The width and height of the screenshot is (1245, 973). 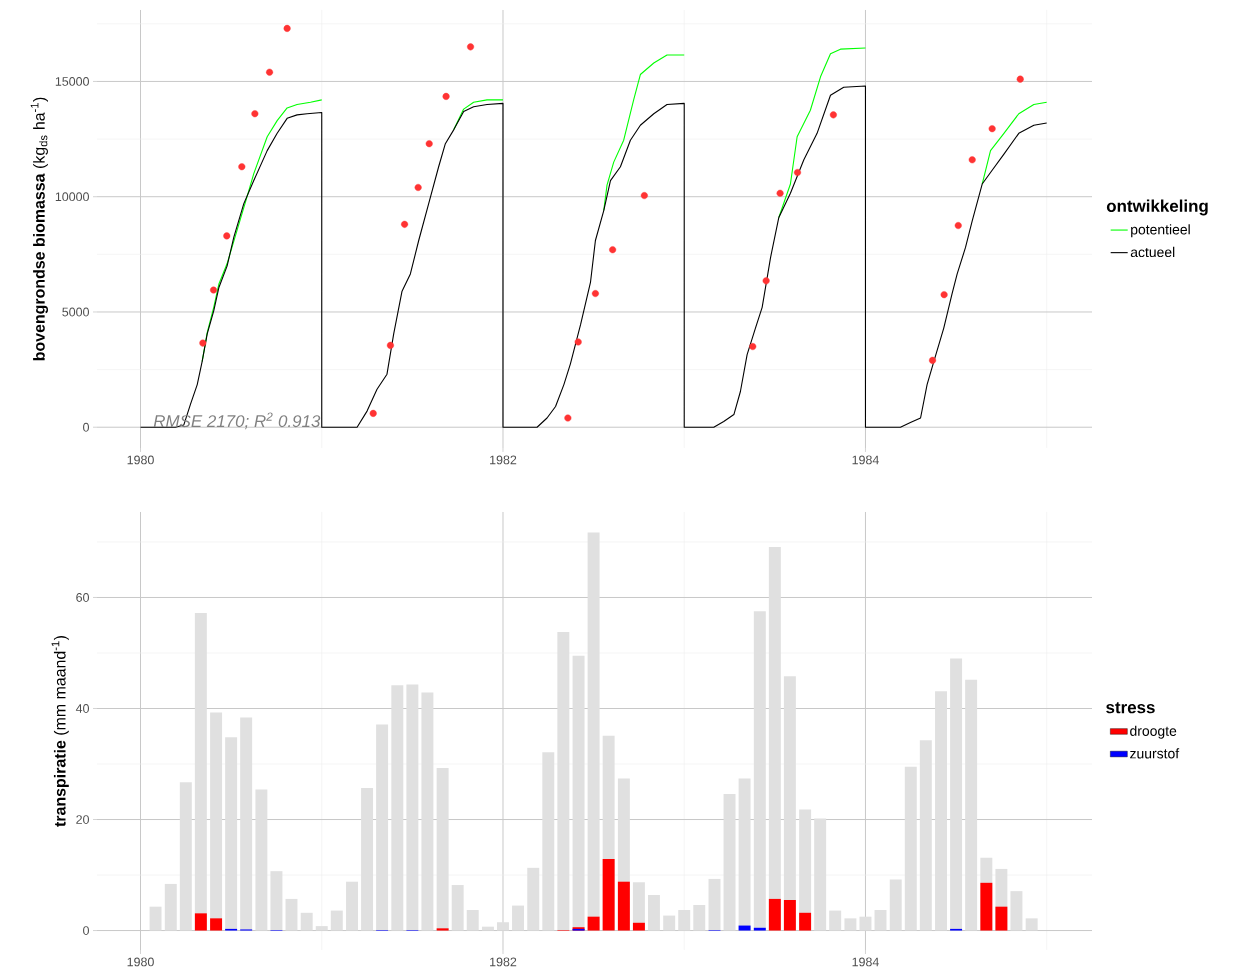 What do you see at coordinates (1152, 252) in the screenshot?
I see `legend-label: actueel` at bounding box center [1152, 252].